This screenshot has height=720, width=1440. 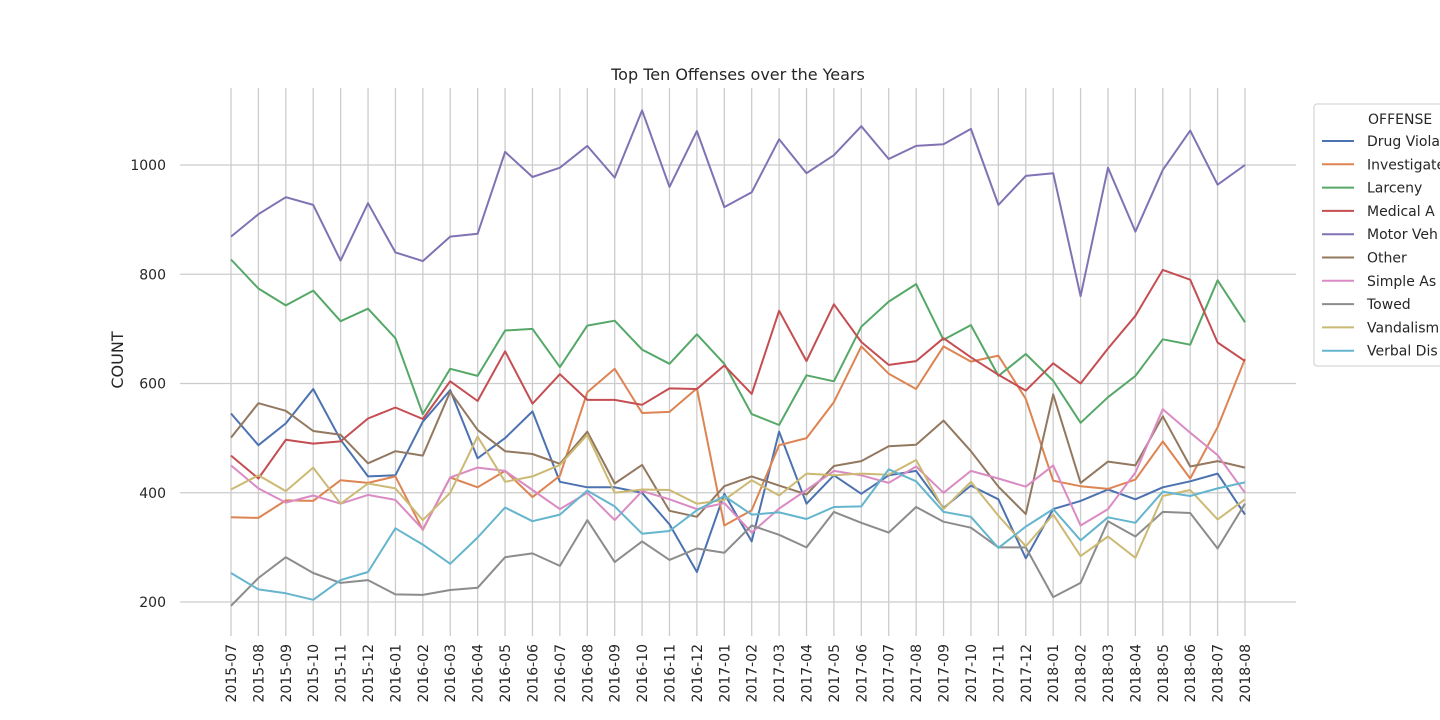 What do you see at coordinates (725, 673) in the screenshot?
I see `x-tick-label: 2017-01` at bounding box center [725, 673].